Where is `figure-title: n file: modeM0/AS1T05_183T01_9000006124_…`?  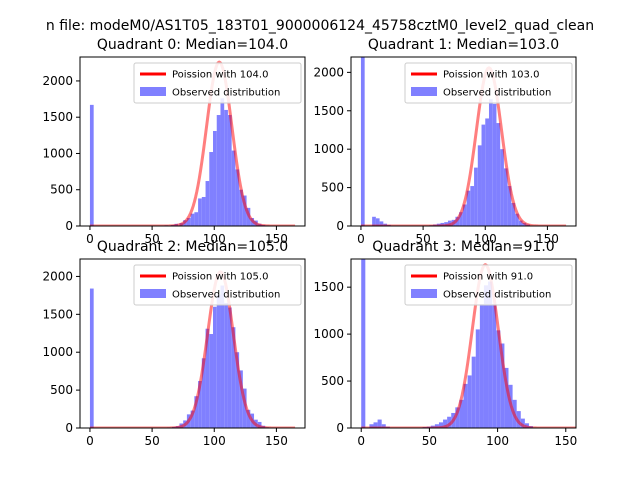
figure-title: n file: modeM0/AS1T05_183T01_9000006124_… is located at coordinates (320, 26).